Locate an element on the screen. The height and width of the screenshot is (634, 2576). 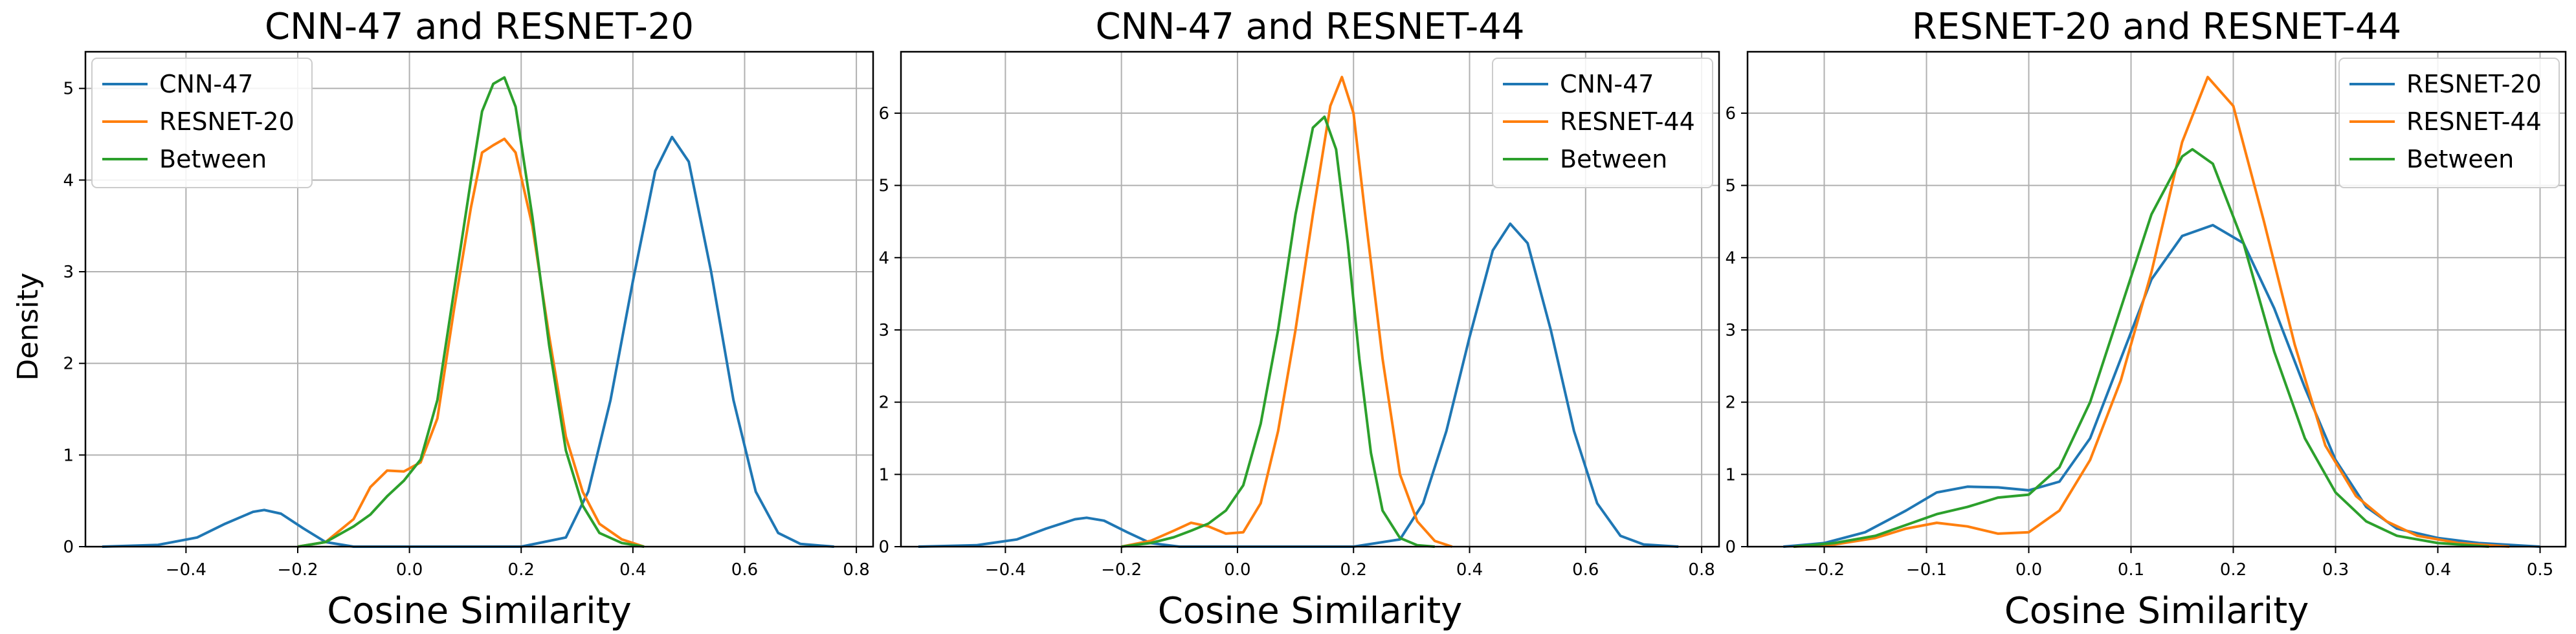
y-axis-label: Density is located at coordinates (28, 326).